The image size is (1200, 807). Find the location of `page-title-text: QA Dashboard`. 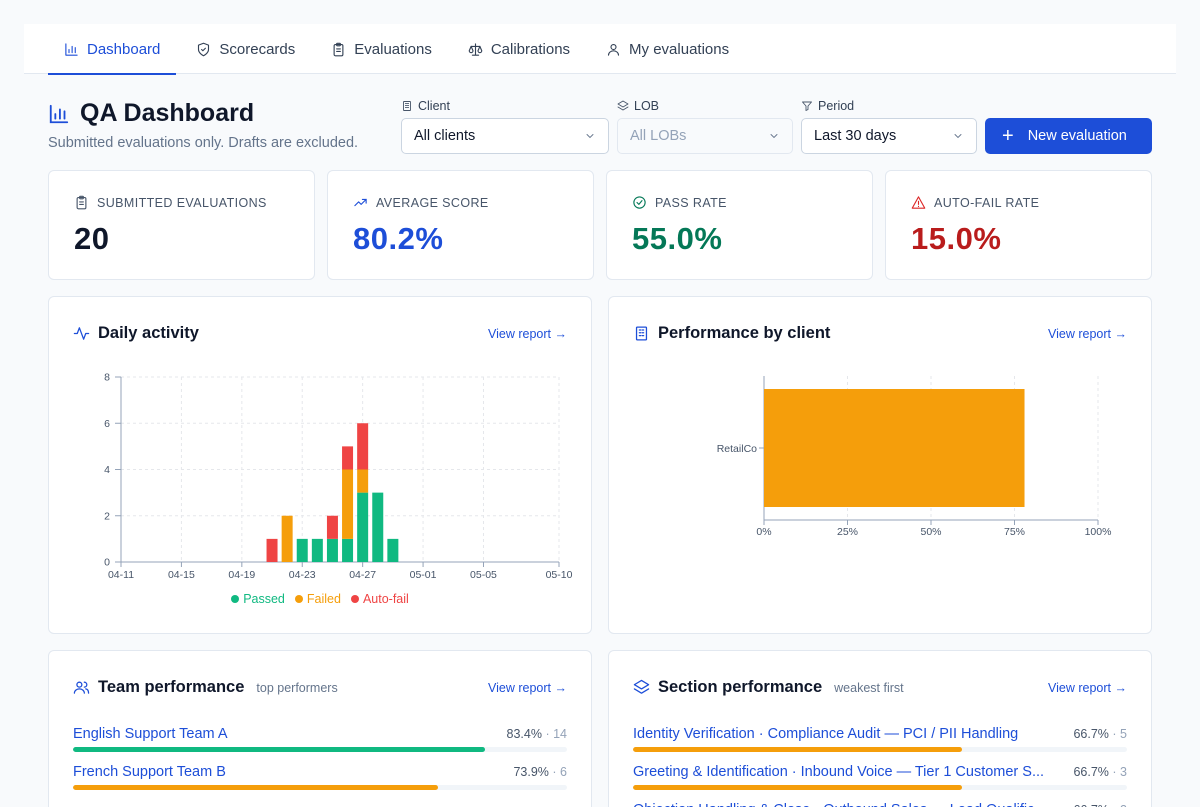

page-title-text: QA Dashboard is located at coordinates (167, 113).